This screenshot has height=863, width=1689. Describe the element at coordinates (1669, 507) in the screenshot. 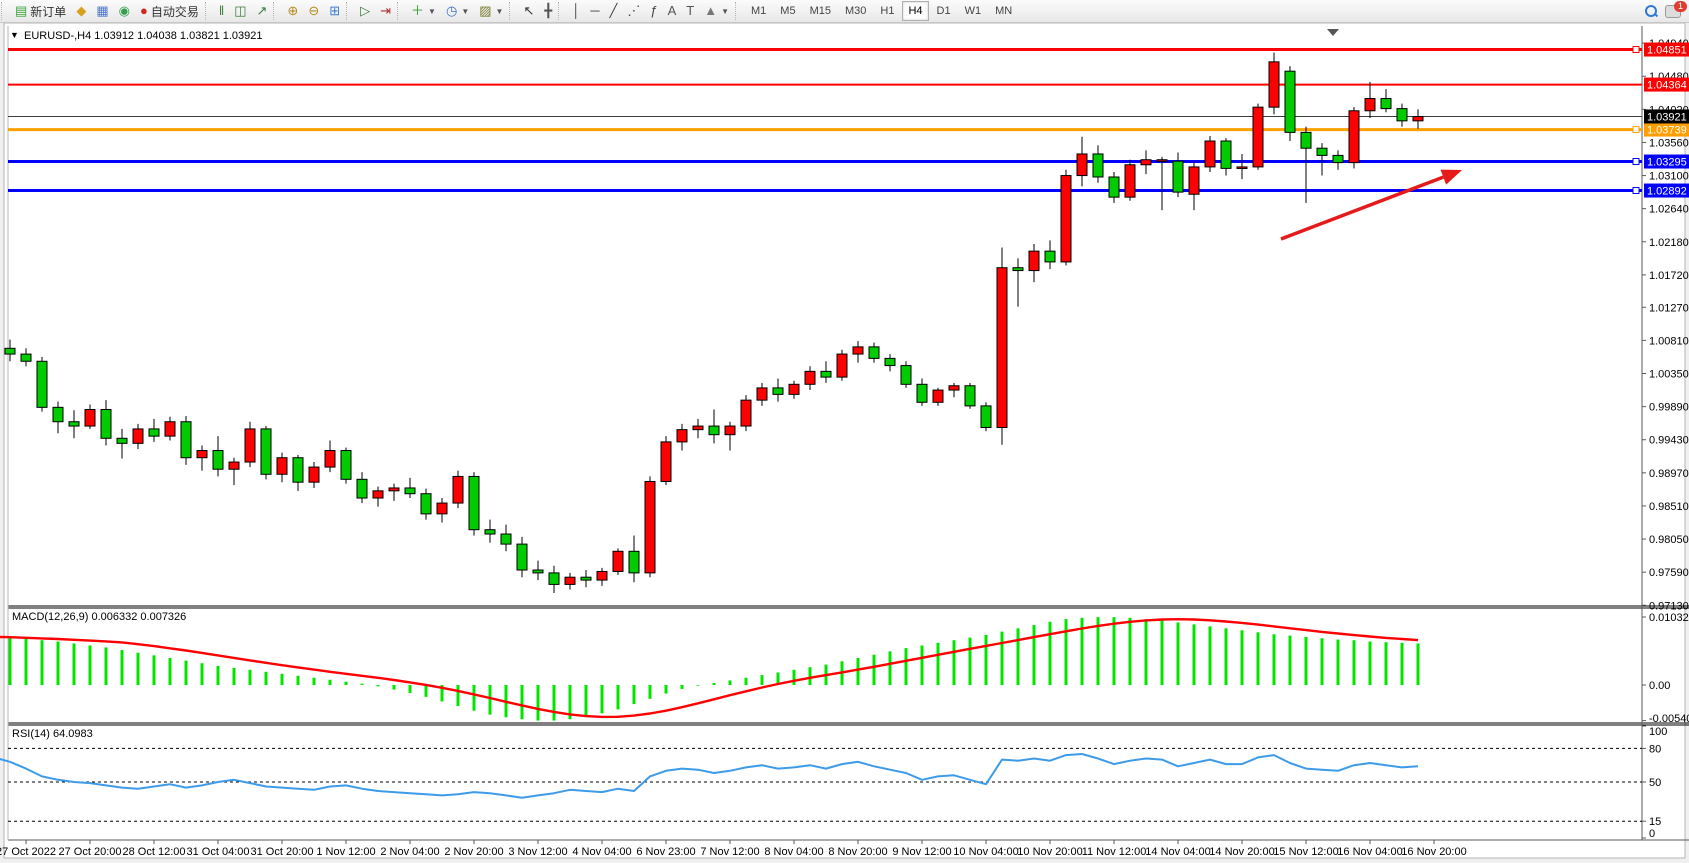

I see `svg-text: 0.98510` at that location.